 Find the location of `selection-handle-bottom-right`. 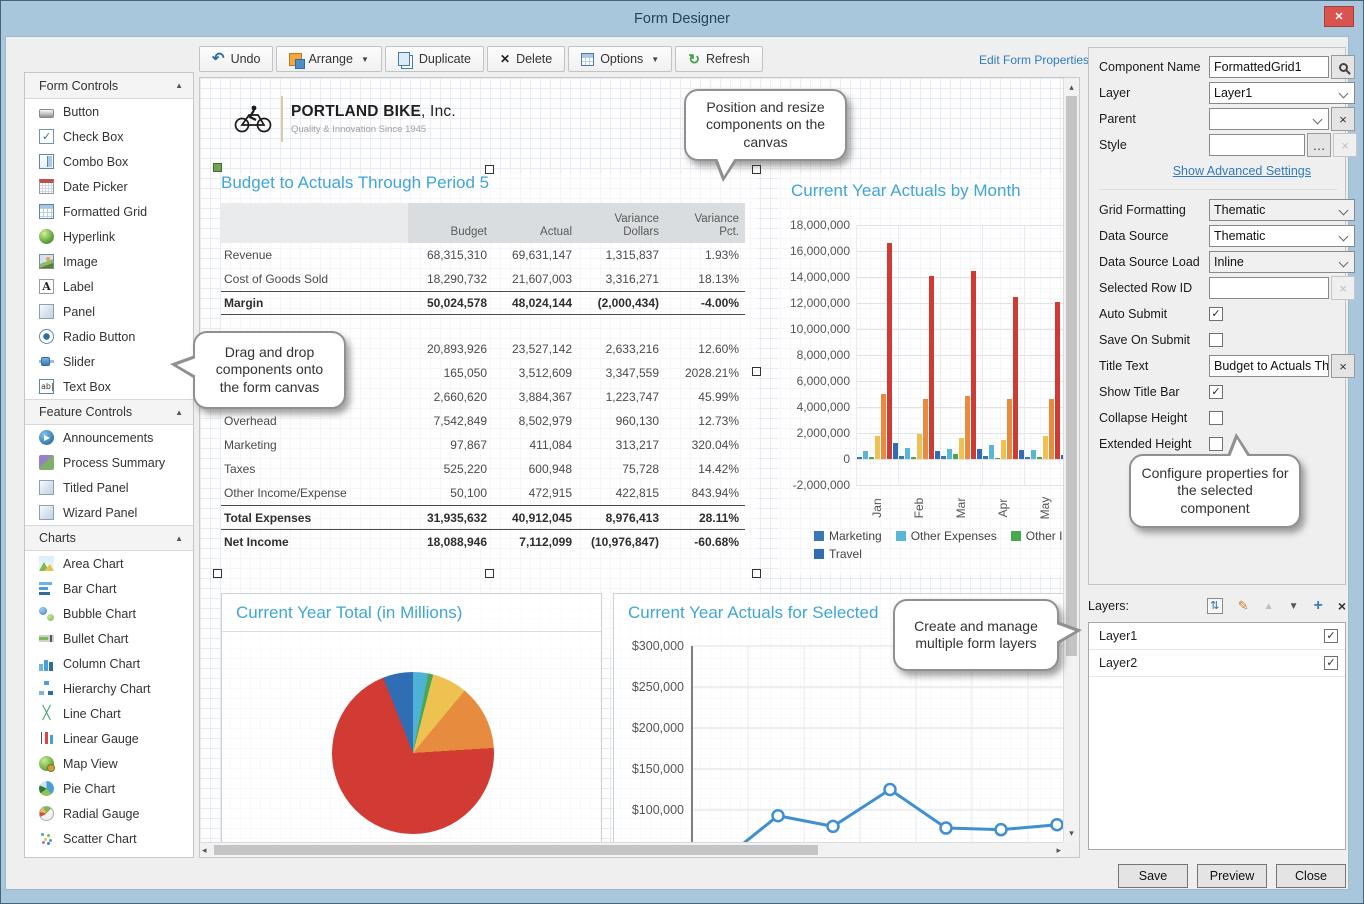

selection-handle-bottom-right is located at coordinates (756, 573).